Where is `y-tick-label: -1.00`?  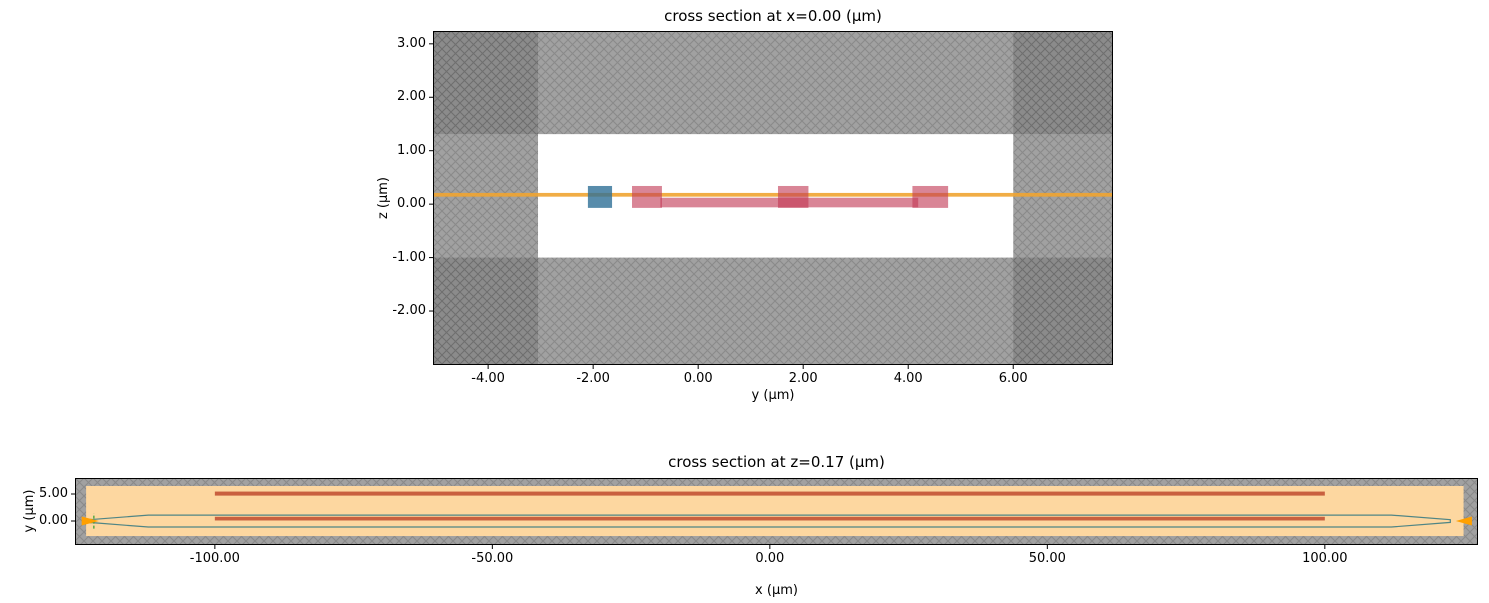 y-tick-label: -1.00 is located at coordinates (409, 257).